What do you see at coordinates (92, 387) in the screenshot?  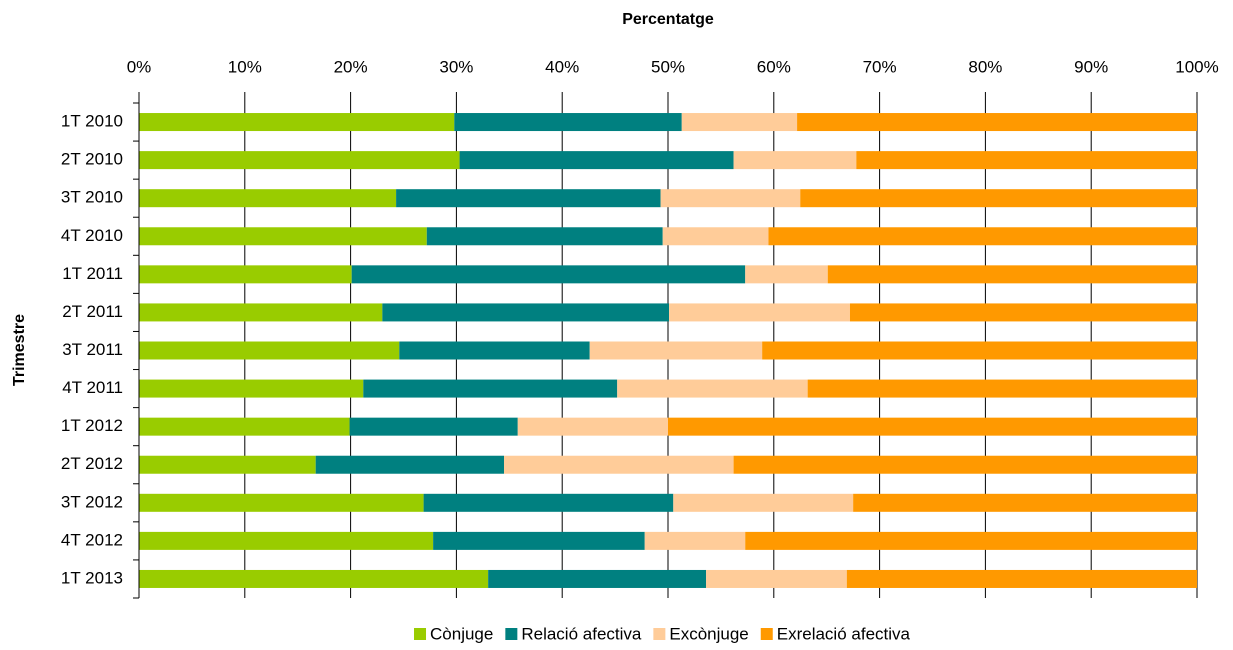 I see `y-tick-label: 4T 2011` at bounding box center [92, 387].